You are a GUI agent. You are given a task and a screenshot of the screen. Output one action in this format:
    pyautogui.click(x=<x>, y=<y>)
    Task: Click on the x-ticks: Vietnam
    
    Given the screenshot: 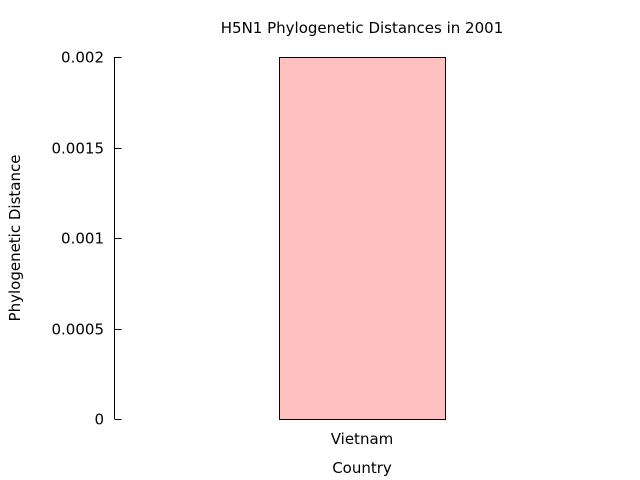 What is the action you would take?
    pyautogui.click(x=362, y=439)
    